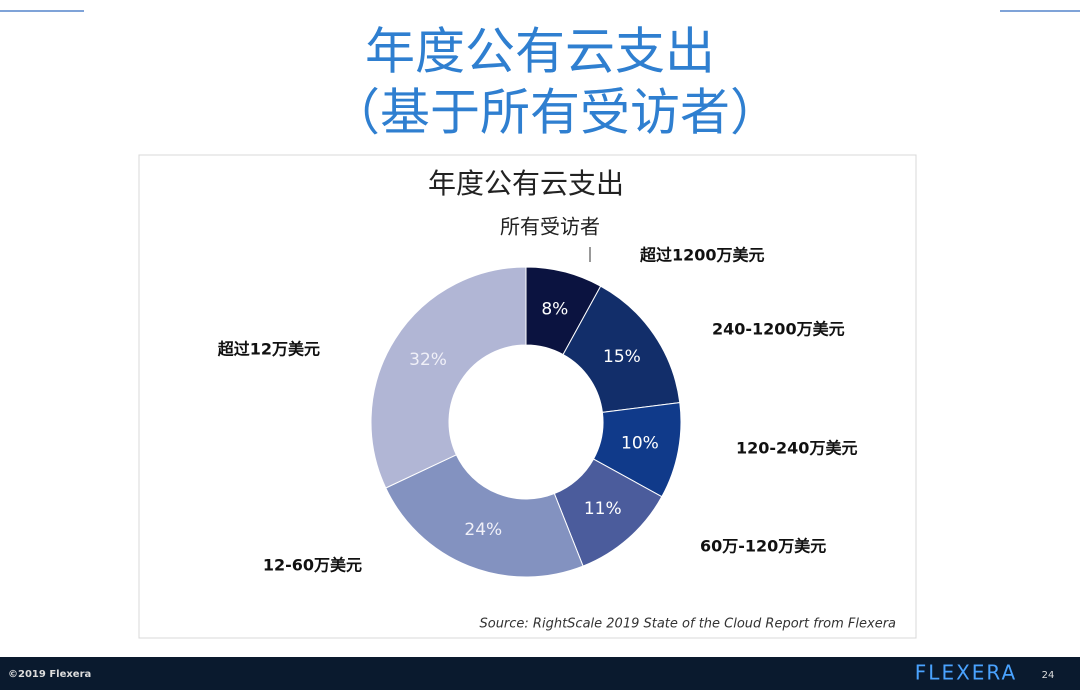  What do you see at coordinates (540, 673) in the screenshot?
I see `footer-bar` at bounding box center [540, 673].